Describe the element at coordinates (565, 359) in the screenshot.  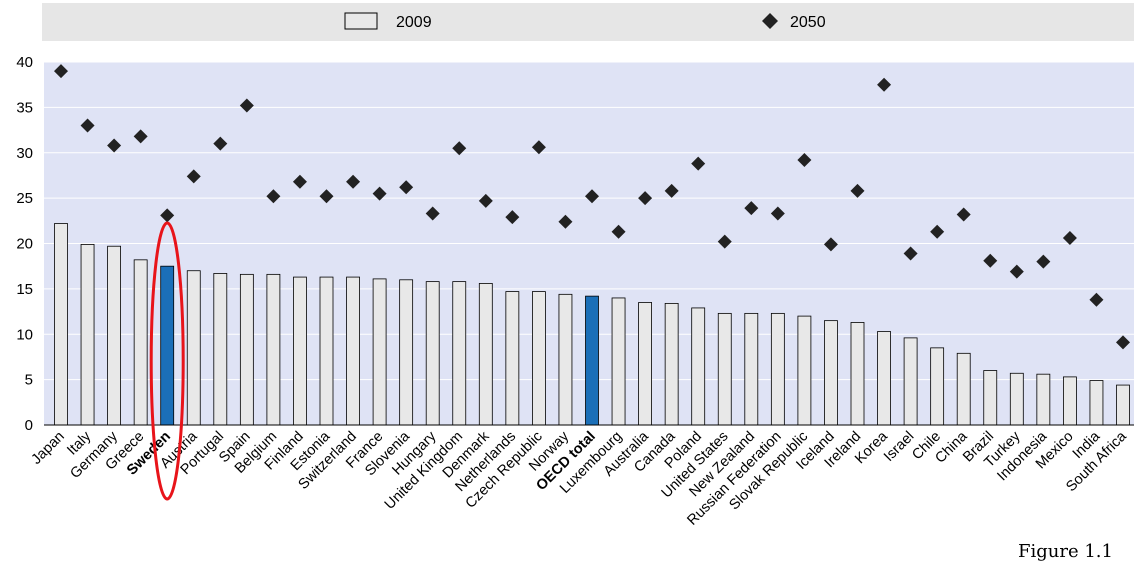
I see `bar-2009-norway` at that location.